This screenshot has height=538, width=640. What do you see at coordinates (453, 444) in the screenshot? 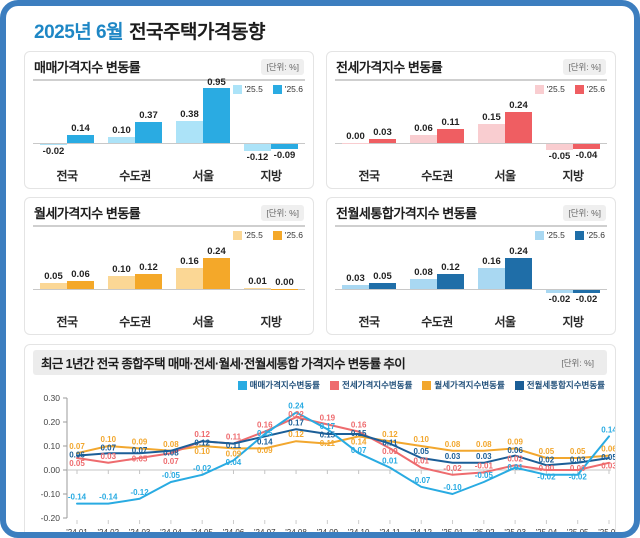
I see `point-value-label: 0.08` at bounding box center [453, 444].